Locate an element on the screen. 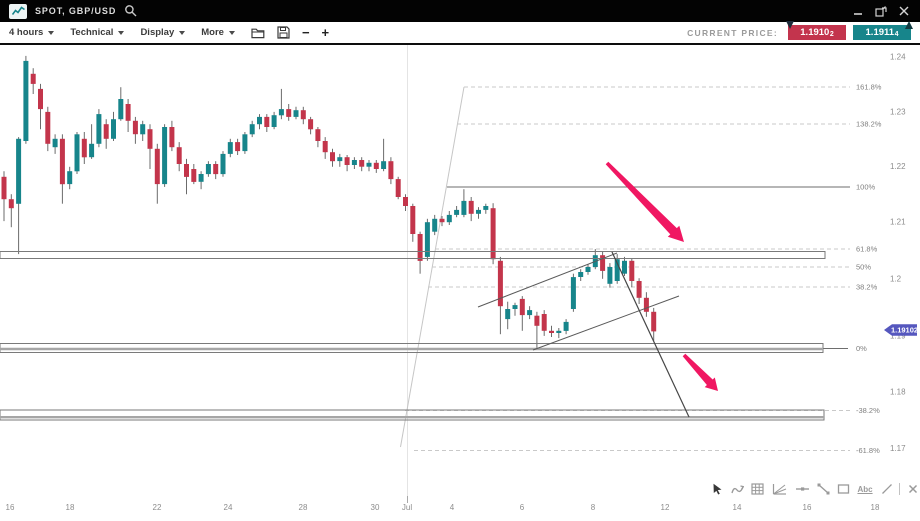 The width and height of the screenshot is (920, 521). price-axis-label: 1.24 is located at coordinates (898, 57).